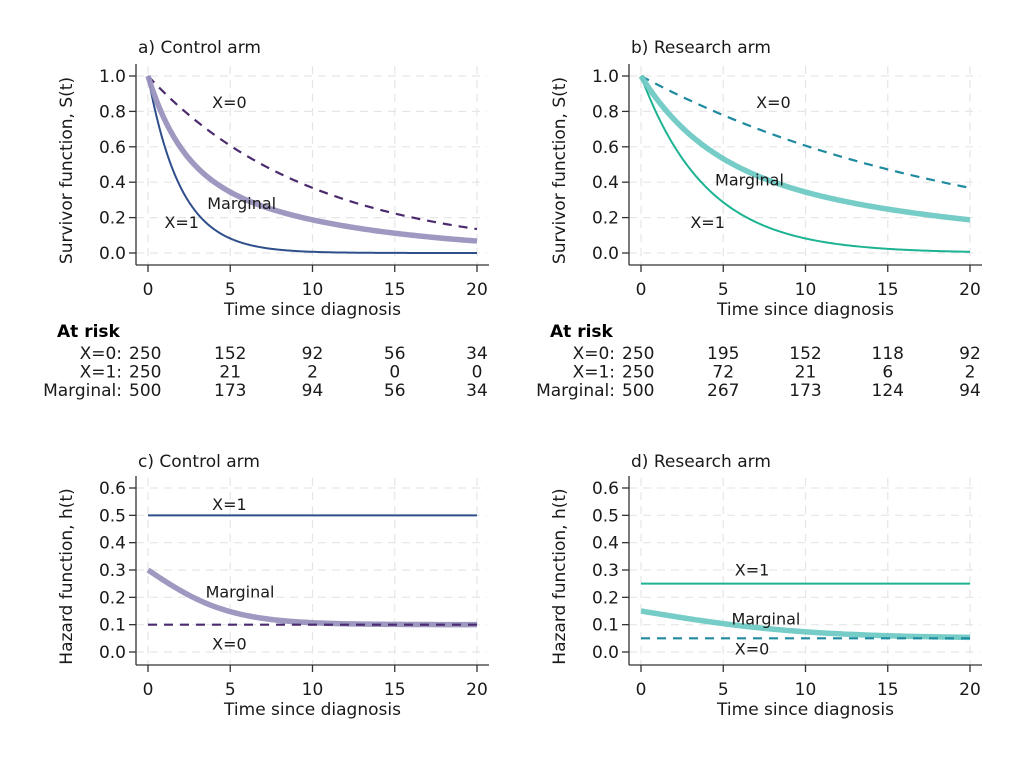 The width and height of the screenshot is (1024, 768). I want to click on panel-title: d) Research arm, so click(701, 462).